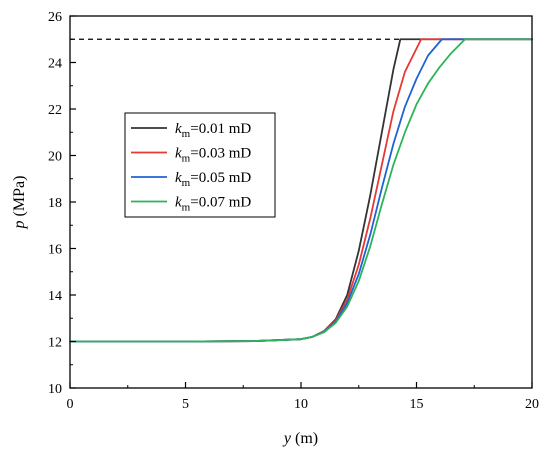 The image size is (550, 455). I want to click on y-tick-label: 20, so click(55, 157).